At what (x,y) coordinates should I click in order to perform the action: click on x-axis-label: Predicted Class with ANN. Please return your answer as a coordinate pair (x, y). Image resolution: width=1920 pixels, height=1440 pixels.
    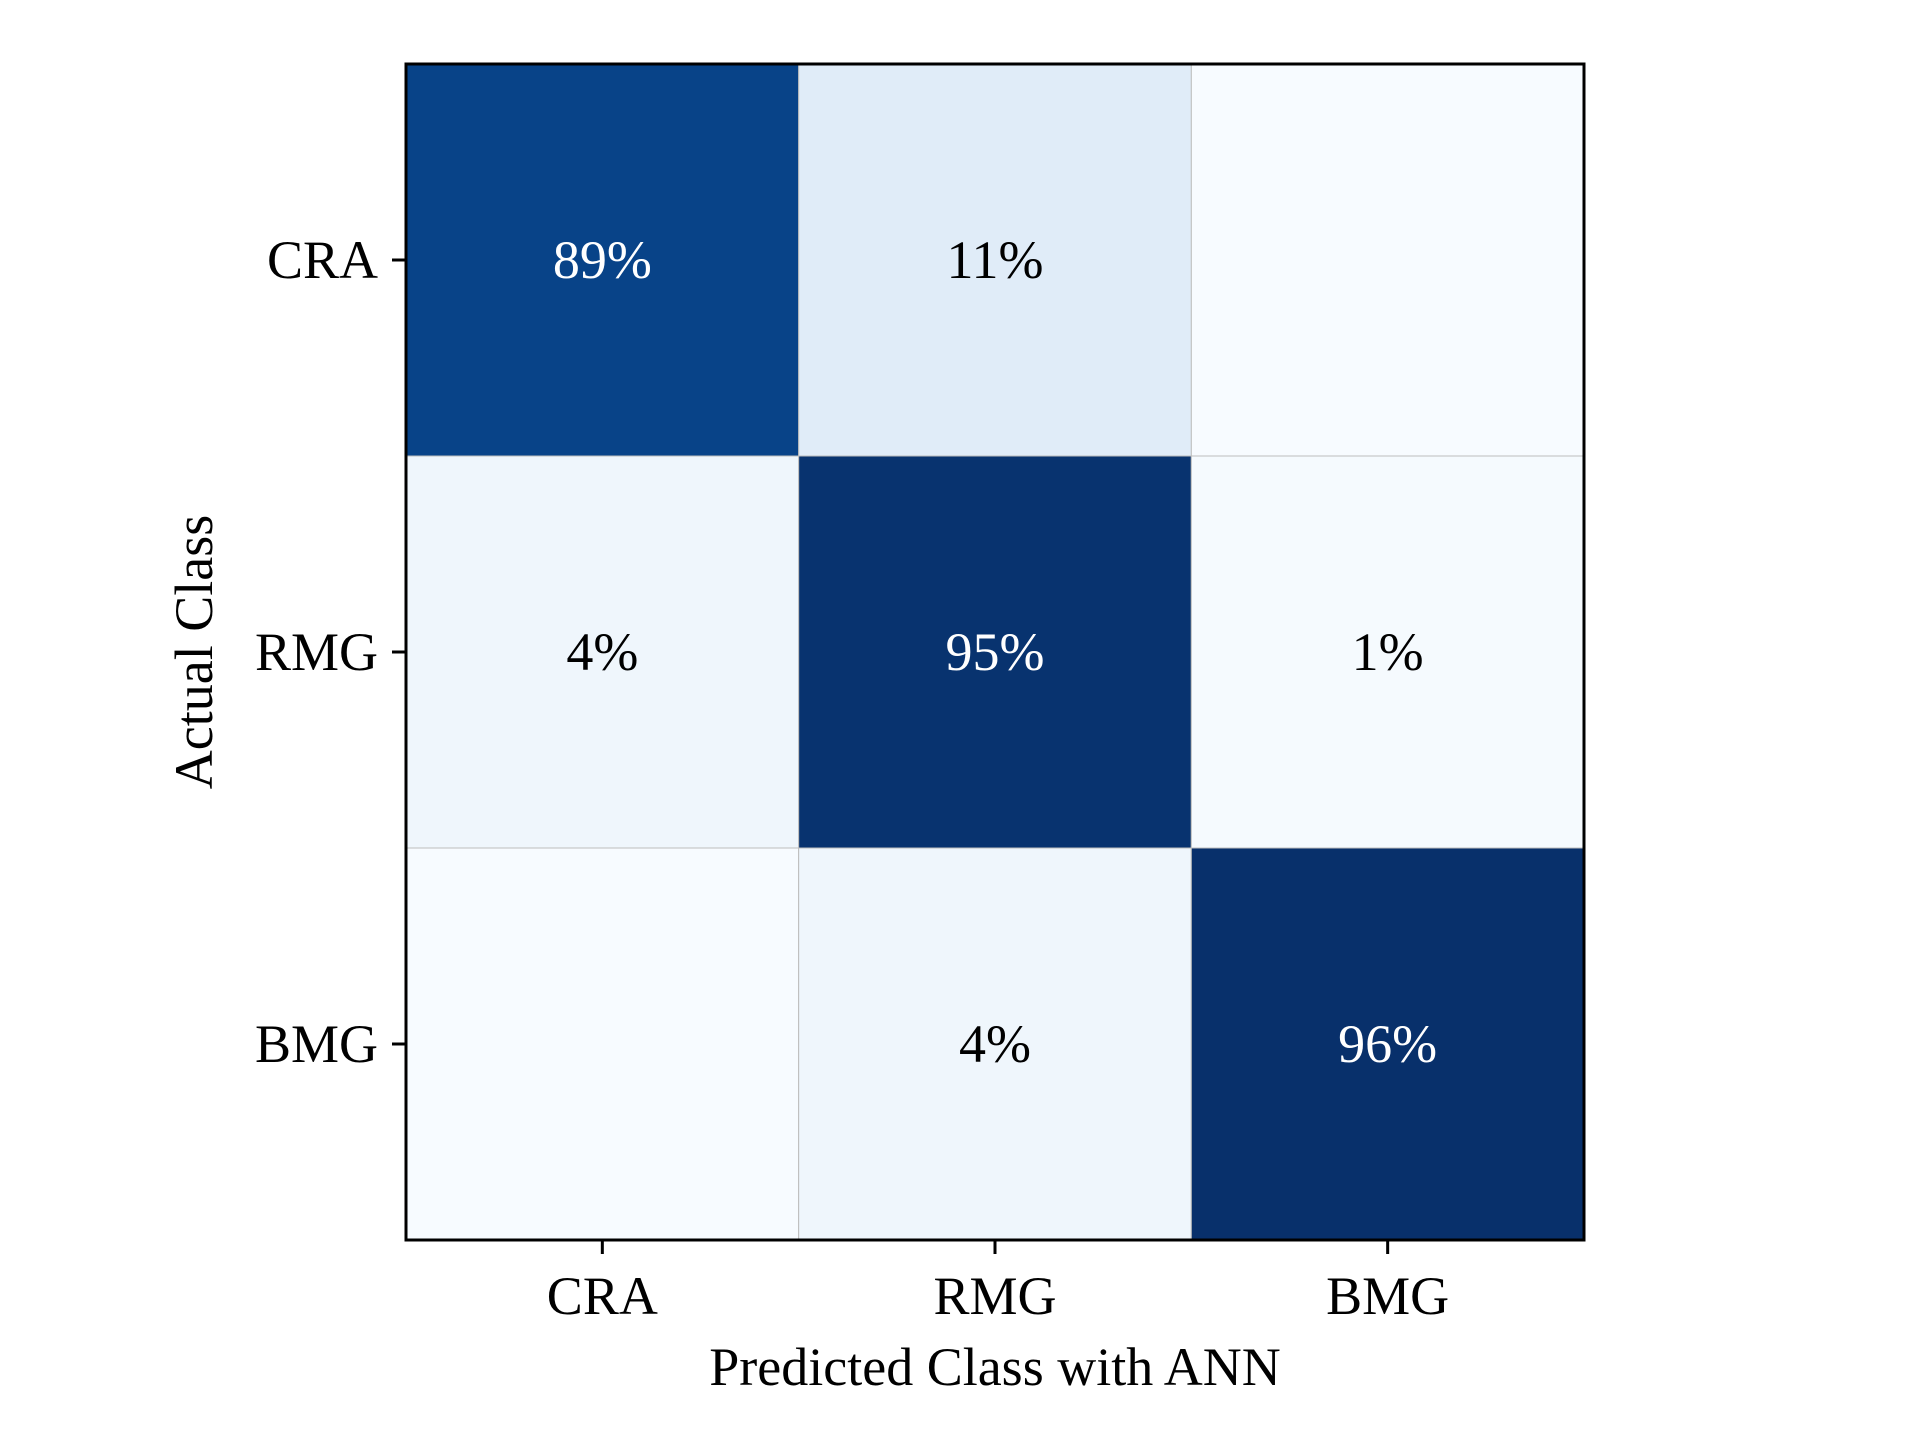
    Looking at the image, I should click on (994, 1367).